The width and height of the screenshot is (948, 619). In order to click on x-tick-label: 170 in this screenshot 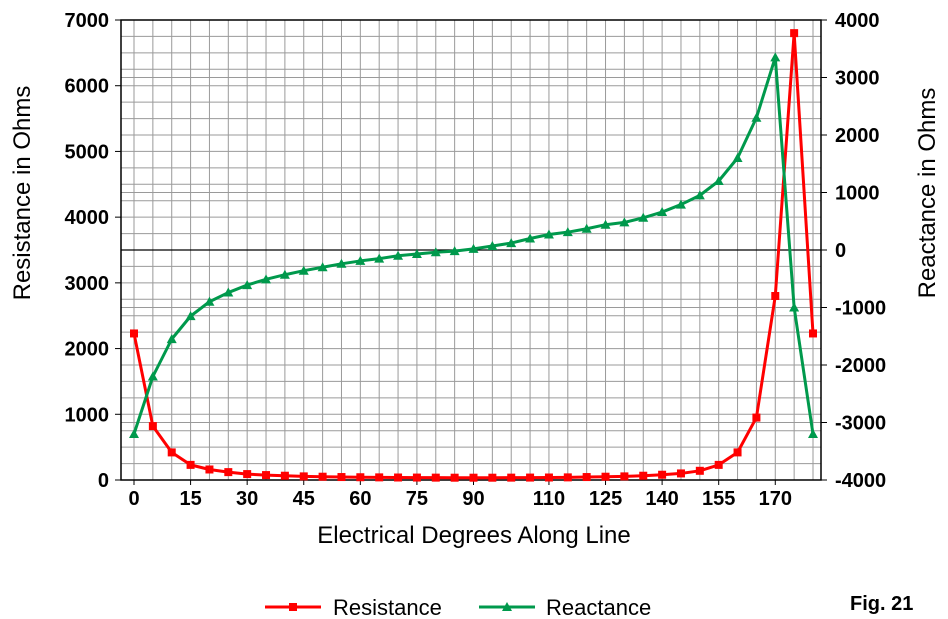, I will do `click(775, 499)`.